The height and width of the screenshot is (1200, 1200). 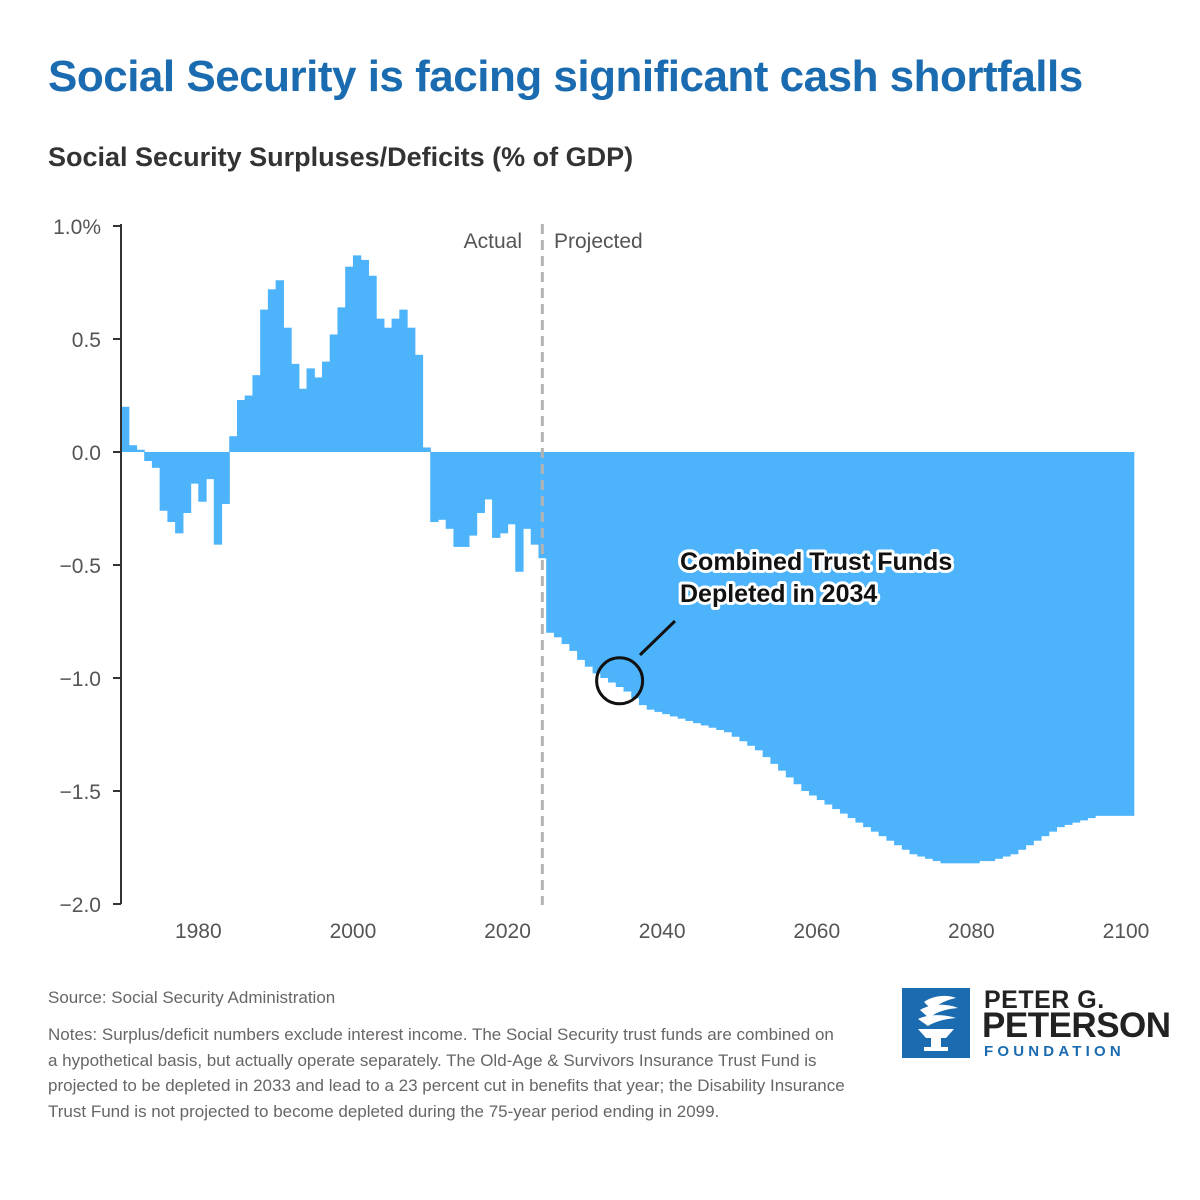 I want to click on torch-icon, so click(x=936, y=1023).